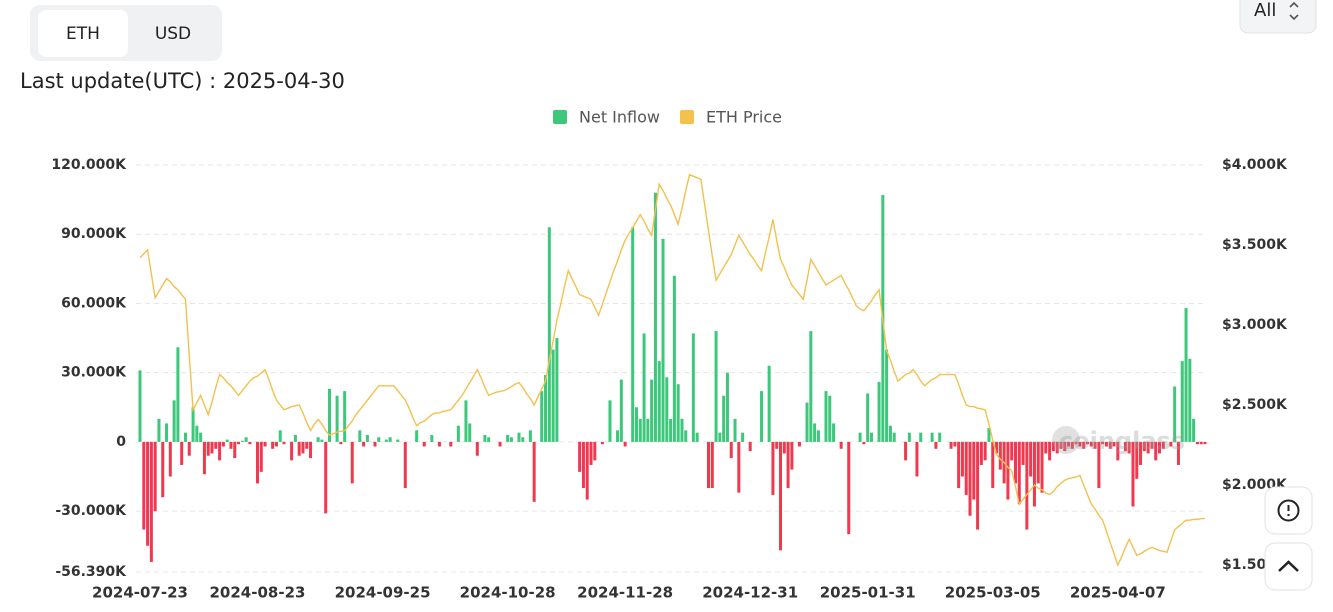 This screenshot has width=1333, height=612. Describe the element at coordinates (625, 593) in the screenshot. I see `x-tick-label: 2024-11-28` at that location.